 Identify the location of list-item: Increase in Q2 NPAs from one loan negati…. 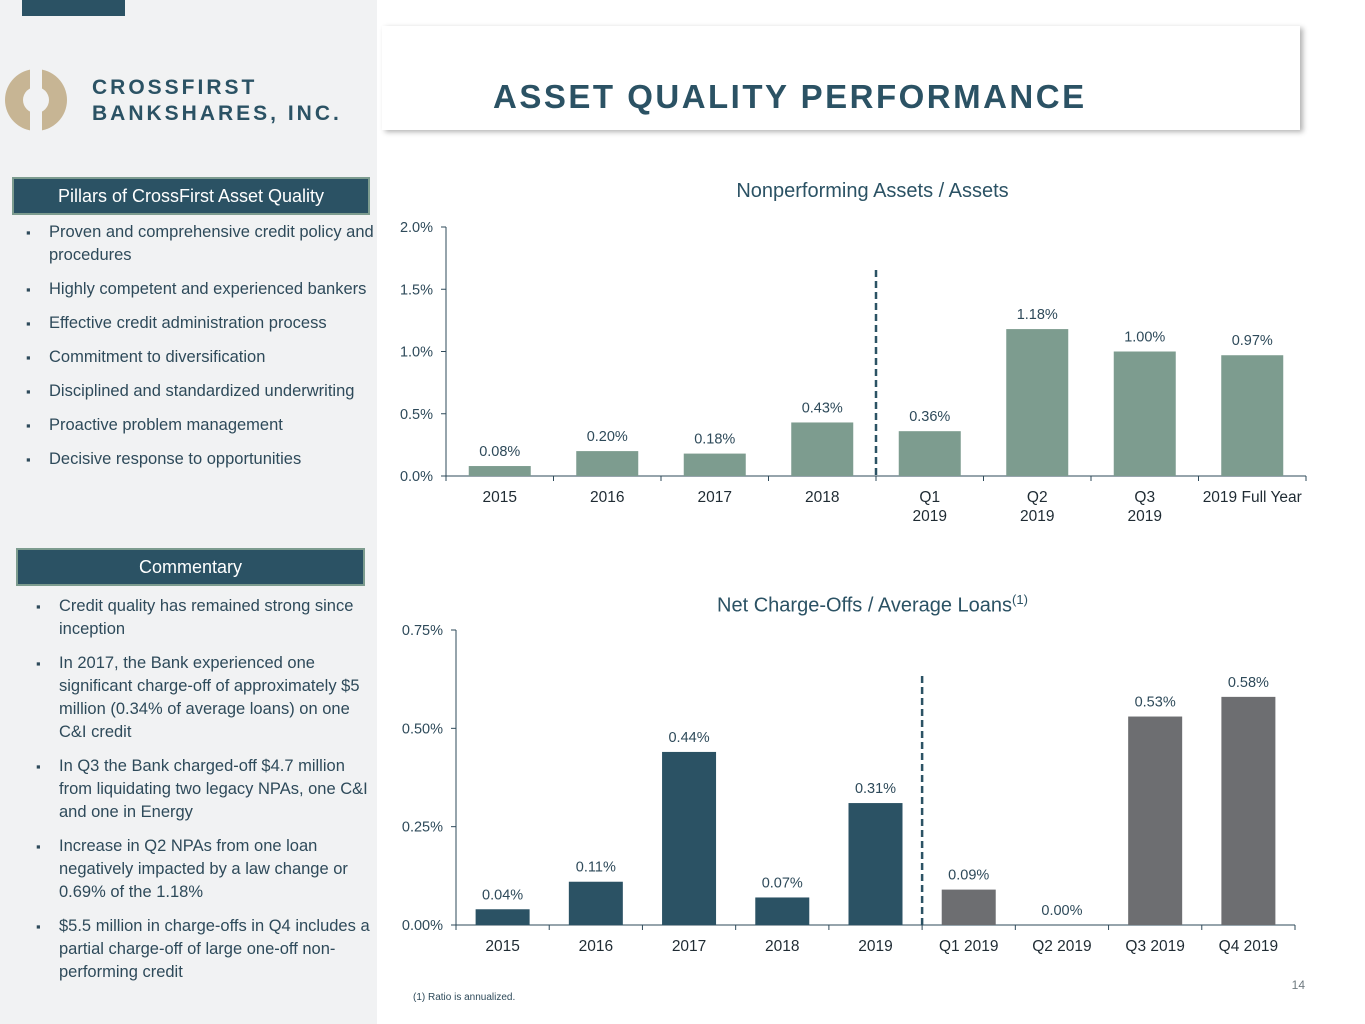
(203, 869).